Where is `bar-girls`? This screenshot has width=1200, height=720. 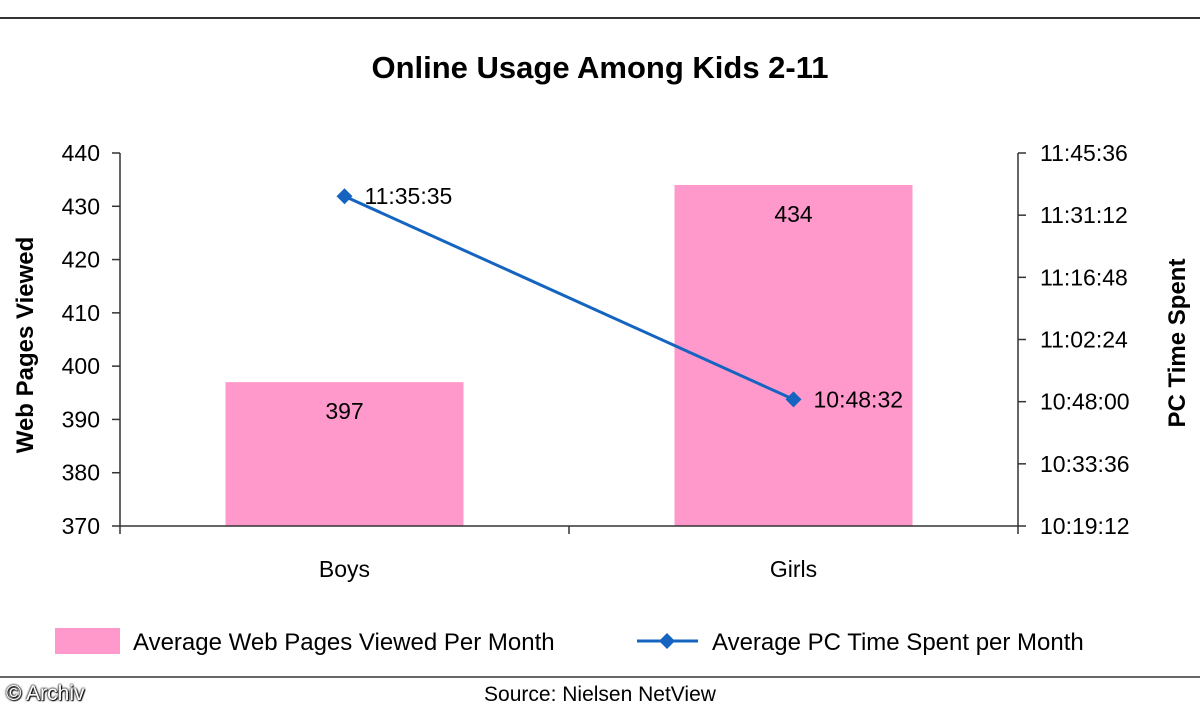
bar-girls is located at coordinates (793, 355).